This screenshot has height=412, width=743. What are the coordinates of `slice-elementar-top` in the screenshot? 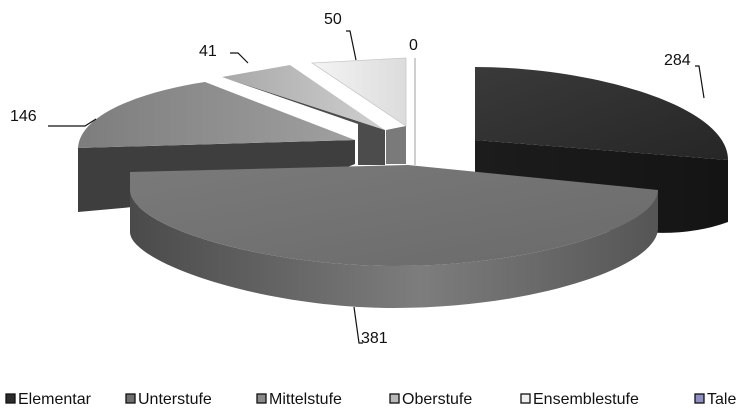 It's located at (601, 113).